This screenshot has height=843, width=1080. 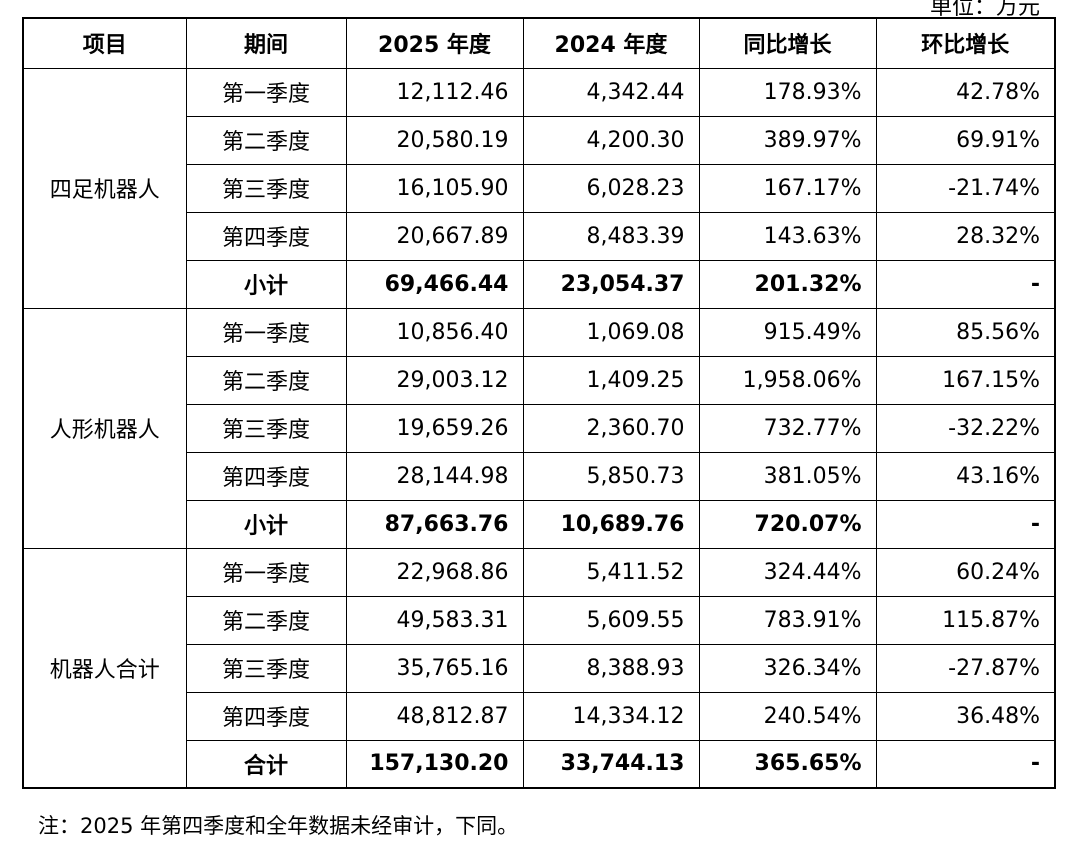 I want to click on value-cell: 29,003.12, so click(x=434, y=380).